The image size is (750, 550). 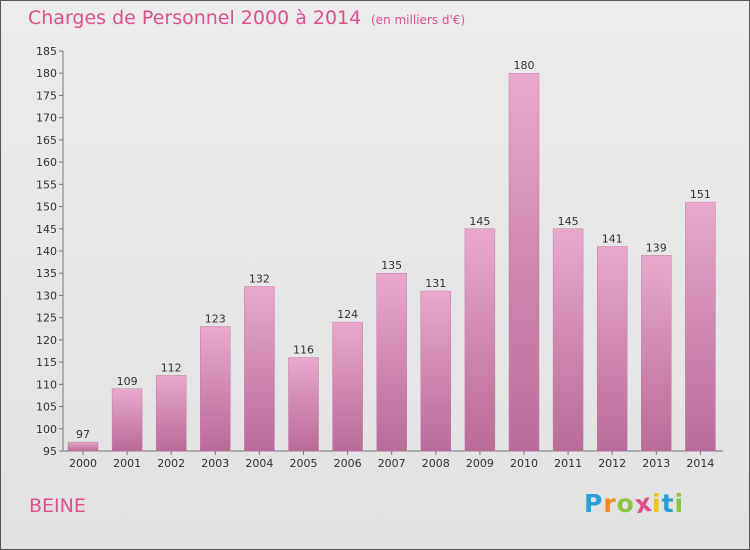 What do you see at coordinates (594, 503) in the screenshot?
I see `logo-letter: P` at bounding box center [594, 503].